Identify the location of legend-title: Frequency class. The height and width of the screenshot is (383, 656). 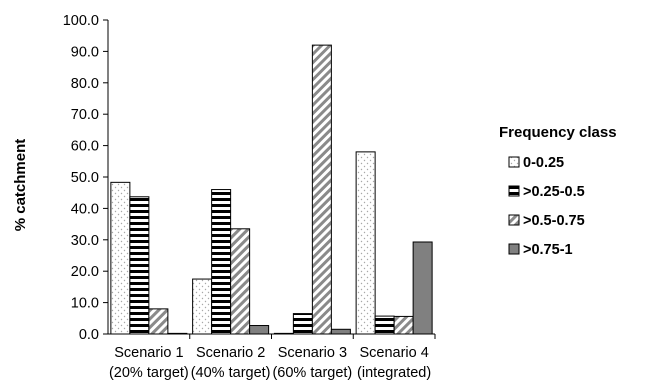
(558, 132).